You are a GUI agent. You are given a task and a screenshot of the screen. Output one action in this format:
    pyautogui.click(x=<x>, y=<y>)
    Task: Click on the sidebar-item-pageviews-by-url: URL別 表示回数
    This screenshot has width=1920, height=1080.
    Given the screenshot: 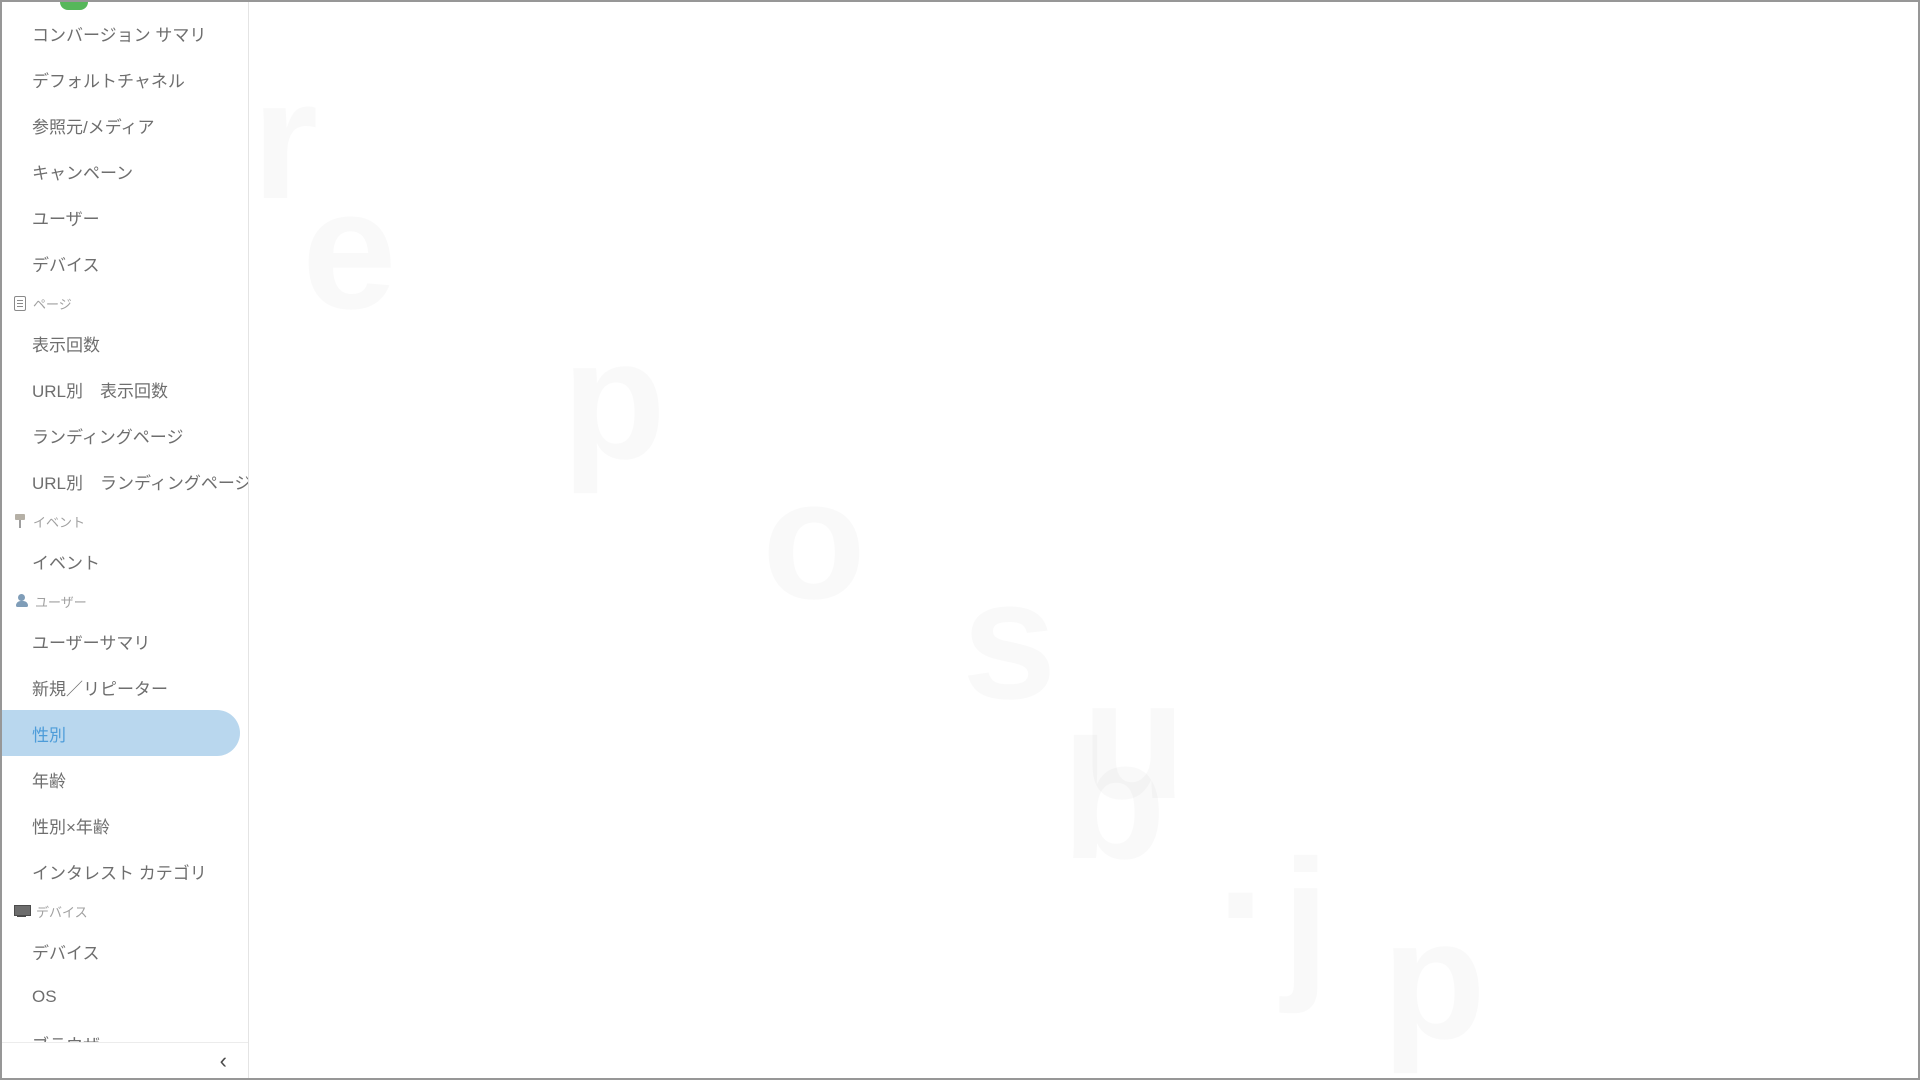 What is the action you would take?
    pyautogui.click(x=125, y=389)
    